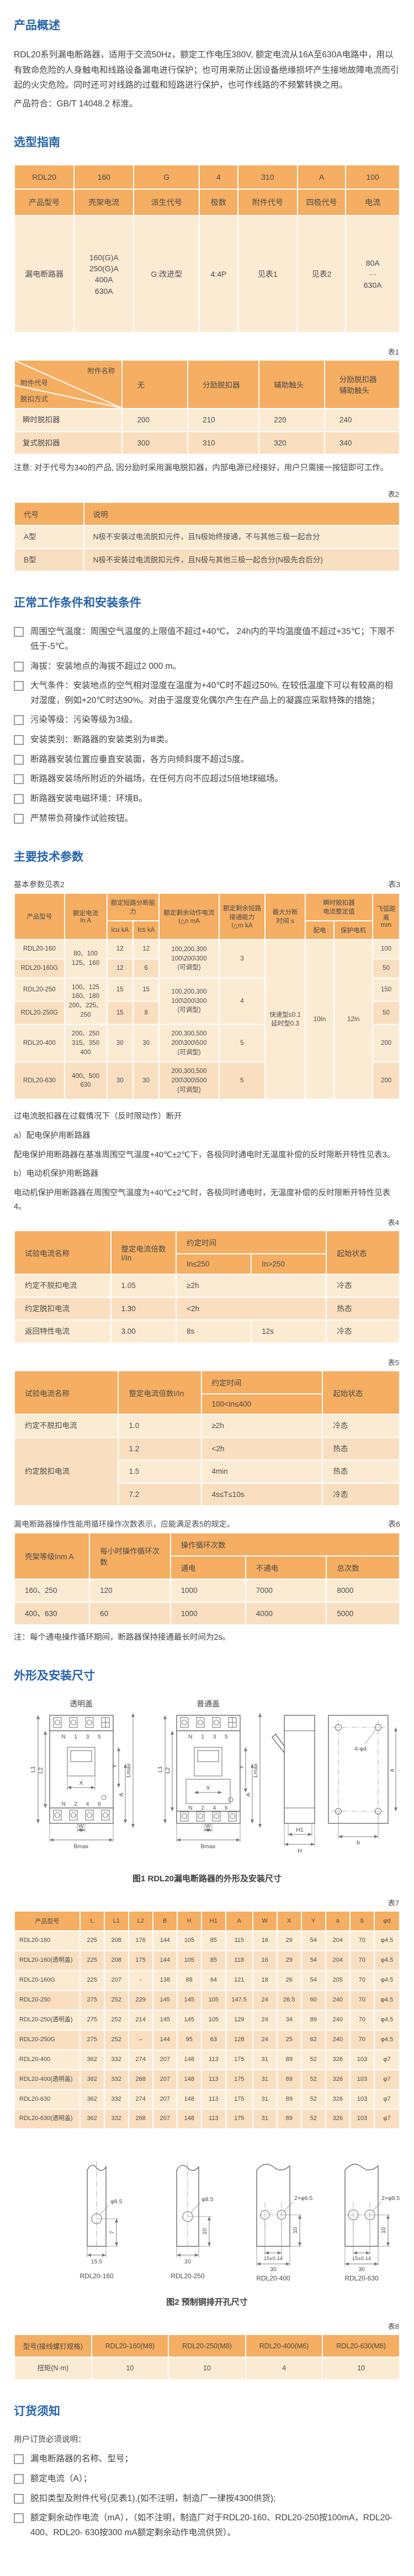 The width and height of the screenshot is (414, 2576). What do you see at coordinates (313, 2040) in the screenshot?
I see `cell: 62` at bounding box center [313, 2040].